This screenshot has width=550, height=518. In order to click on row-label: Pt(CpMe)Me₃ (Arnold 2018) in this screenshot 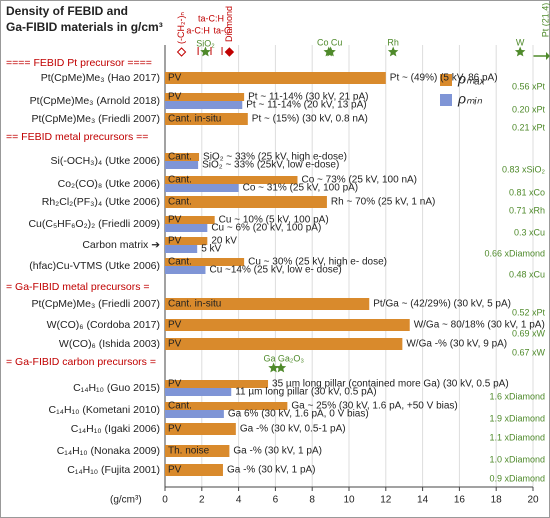, I will do `click(95, 101)`.